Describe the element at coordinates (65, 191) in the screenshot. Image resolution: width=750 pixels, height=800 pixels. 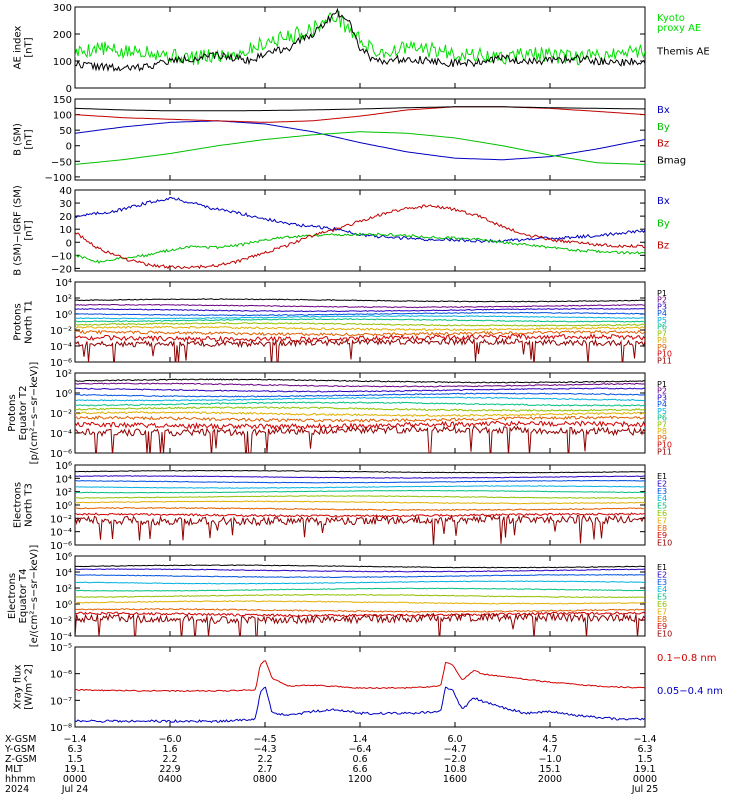
I see `y-tick-label: 40` at that location.